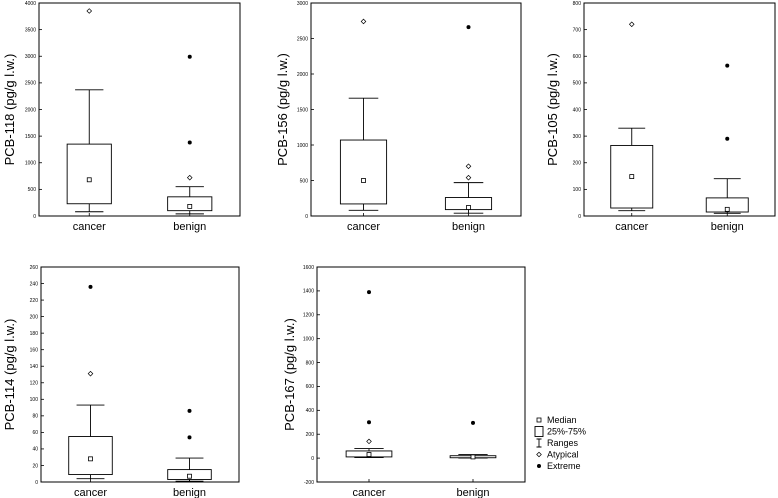 This screenshot has width=778, height=498. Describe the element at coordinates (539, 443) in the screenshot. I see `legend-range-marker` at that location.